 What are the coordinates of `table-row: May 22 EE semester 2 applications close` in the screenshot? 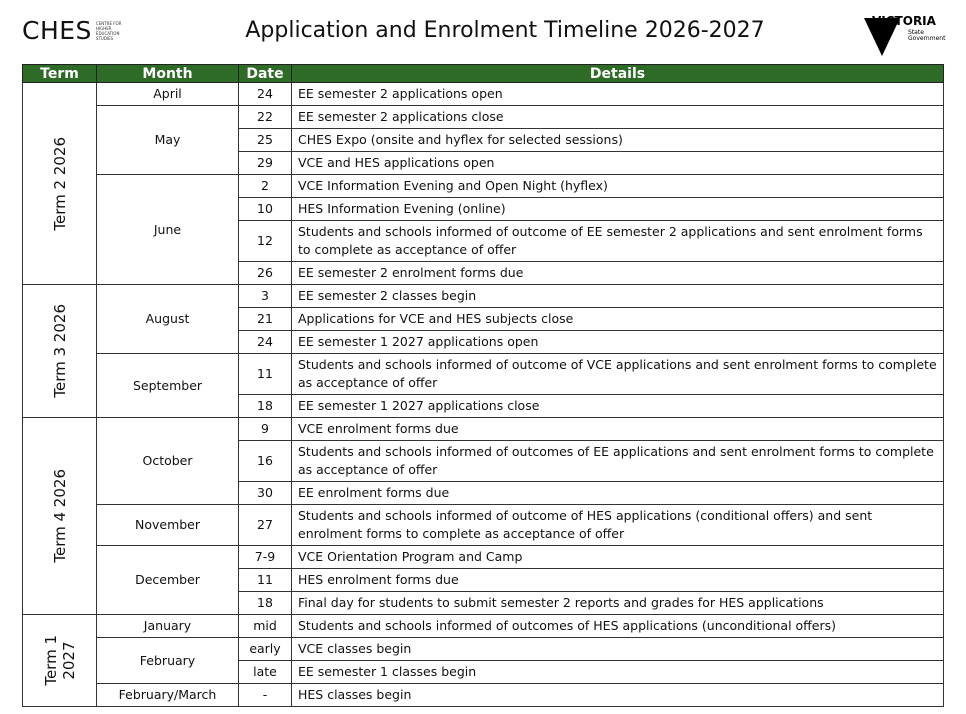 It's located at (483, 140).